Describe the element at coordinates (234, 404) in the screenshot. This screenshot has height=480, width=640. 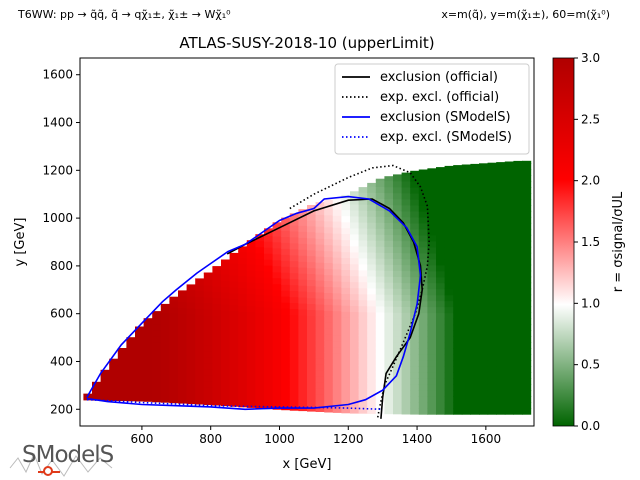
I see `series-line` at that location.